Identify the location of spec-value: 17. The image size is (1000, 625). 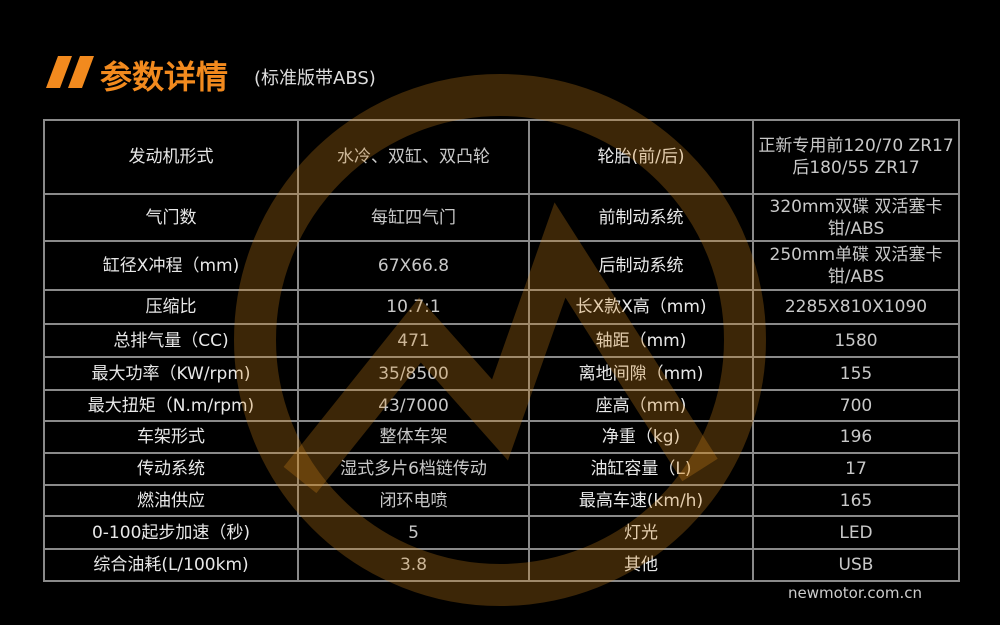
(856, 469).